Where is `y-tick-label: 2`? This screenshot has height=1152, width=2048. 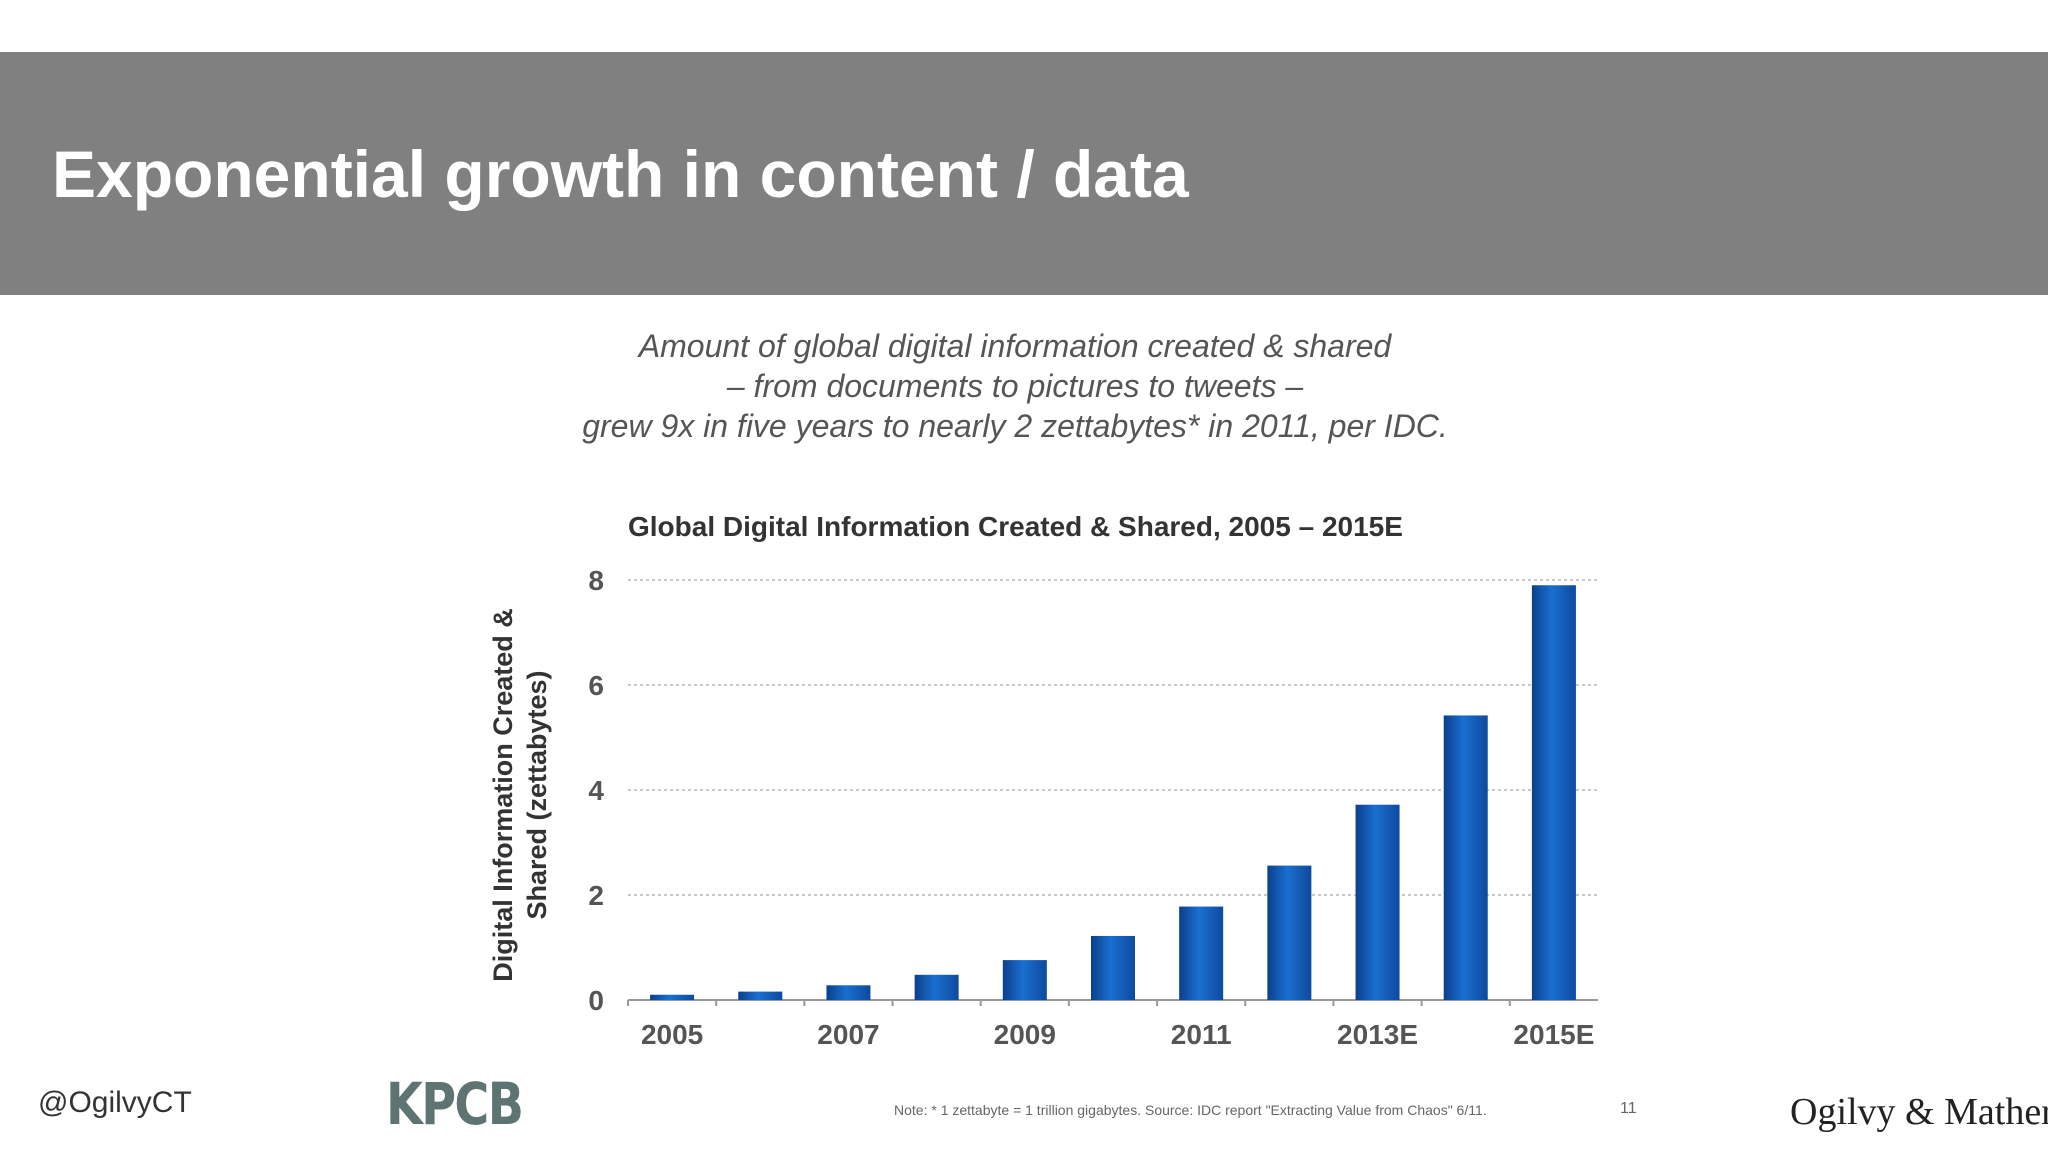
y-tick-label: 2 is located at coordinates (596, 895).